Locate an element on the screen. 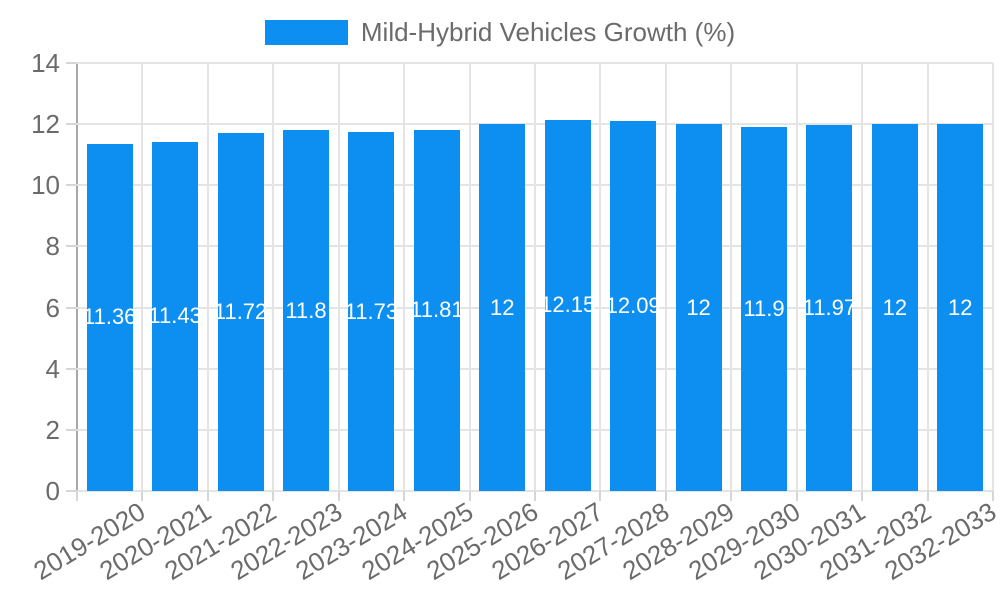 This screenshot has width=1000, height=600. y-axis-tick-label: 8 is located at coordinates (52, 246).